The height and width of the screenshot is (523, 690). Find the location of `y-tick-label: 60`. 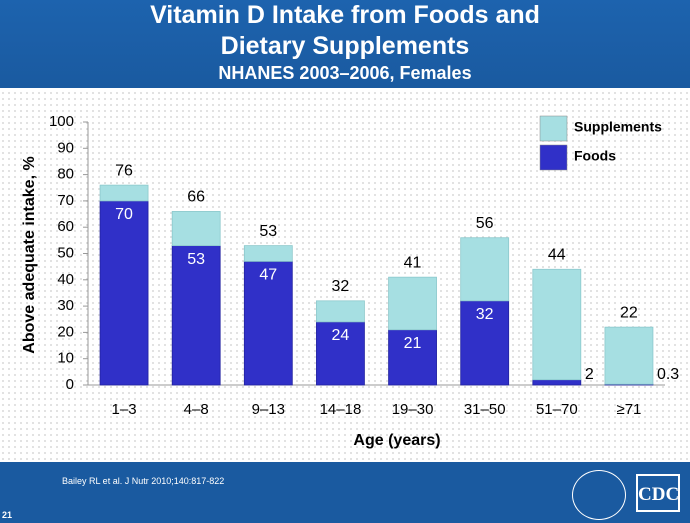

y-tick-label: 60 is located at coordinates (65, 226).